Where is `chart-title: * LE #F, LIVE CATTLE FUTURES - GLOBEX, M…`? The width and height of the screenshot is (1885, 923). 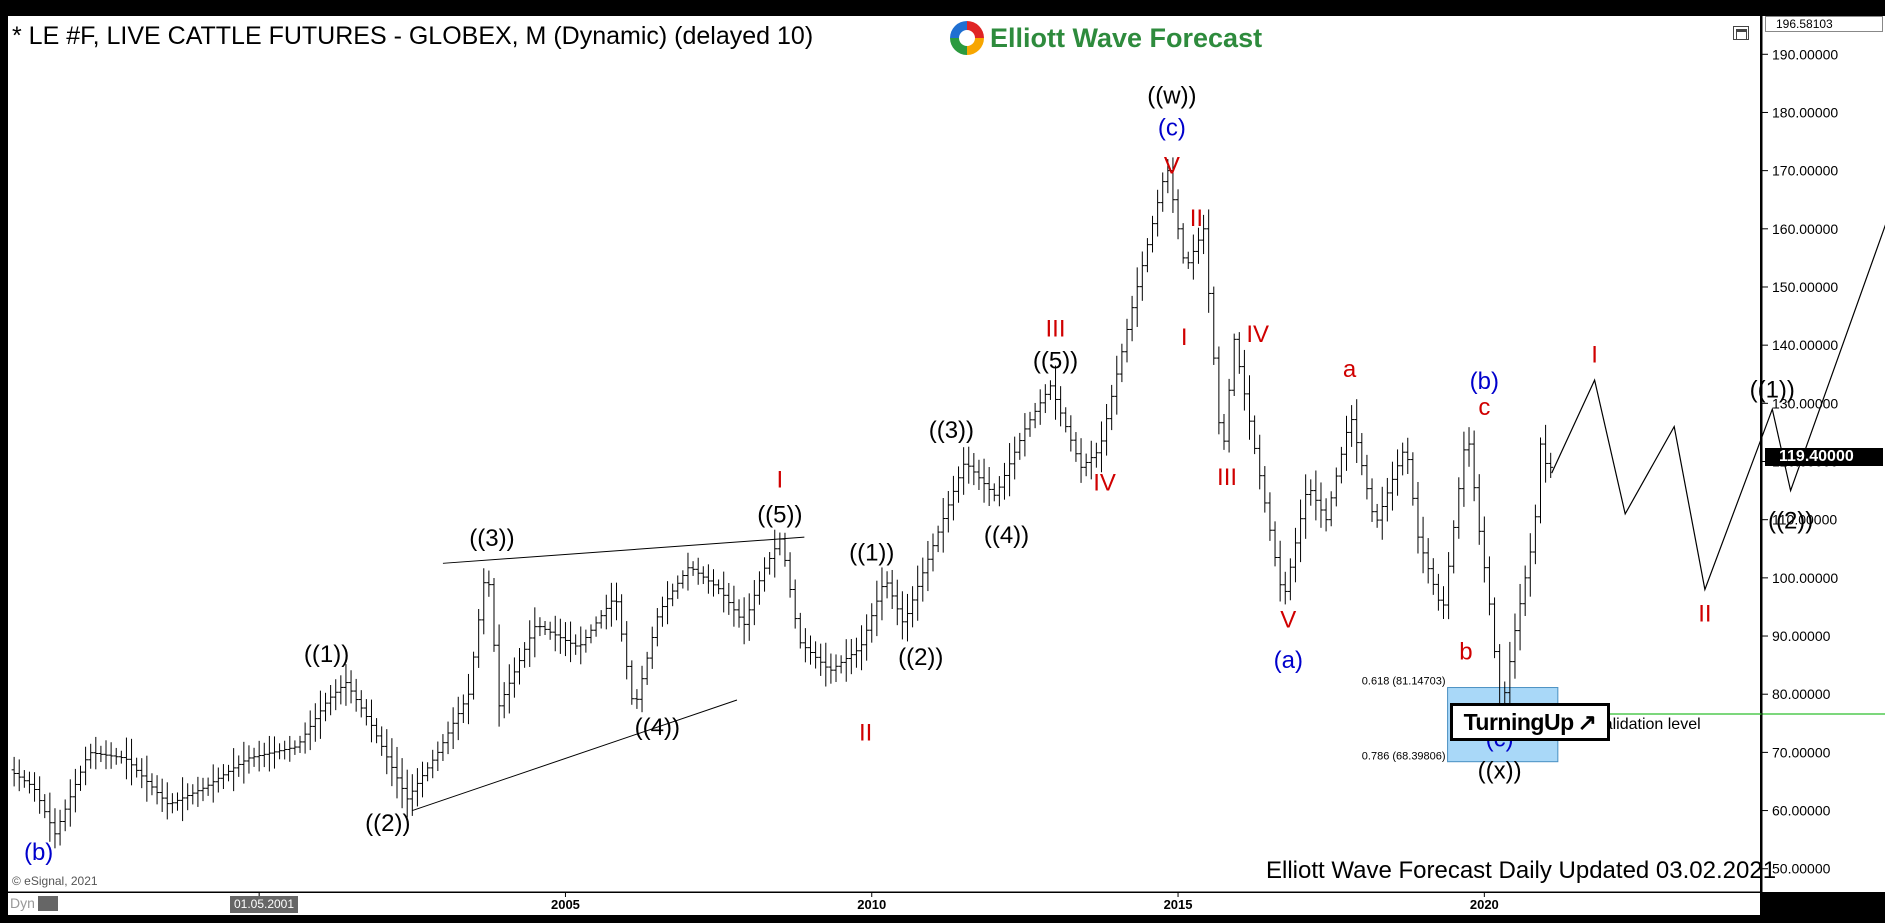 chart-title: * LE #F, LIVE CATTLE FUTURES - GLOBEX, M… is located at coordinates (413, 36).